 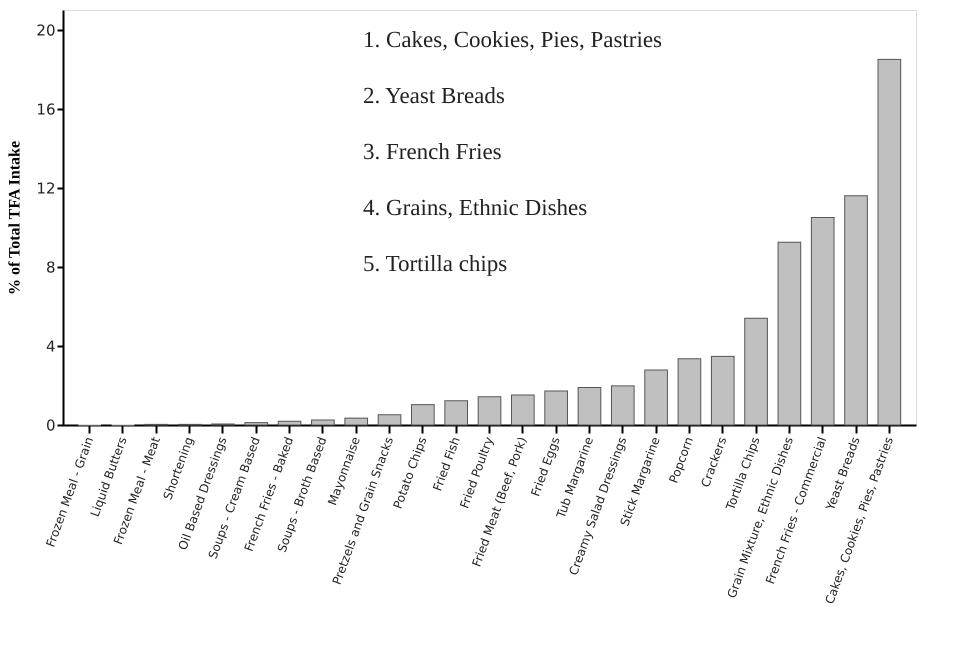 I want to click on y-tick-label: 8, so click(x=51, y=267).